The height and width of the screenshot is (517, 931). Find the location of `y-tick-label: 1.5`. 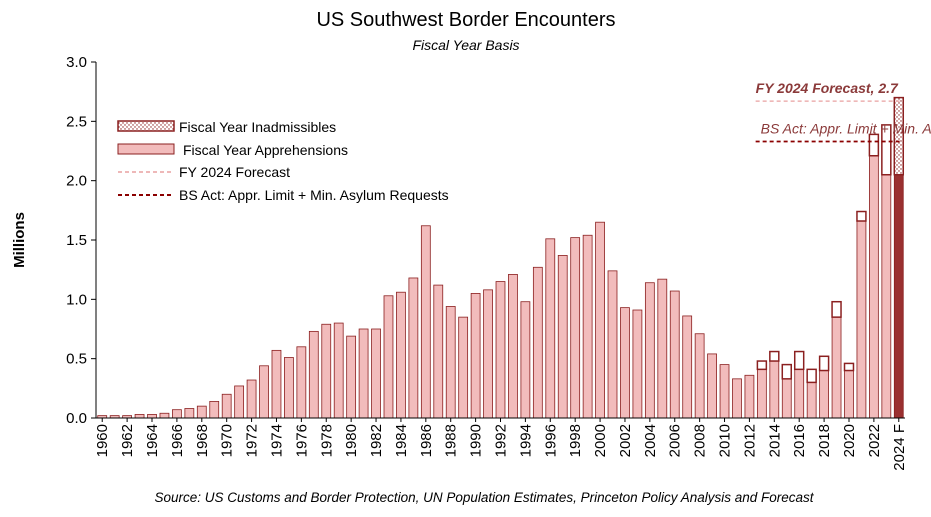

y-tick-label: 1.5 is located at coordinates (76, 240).